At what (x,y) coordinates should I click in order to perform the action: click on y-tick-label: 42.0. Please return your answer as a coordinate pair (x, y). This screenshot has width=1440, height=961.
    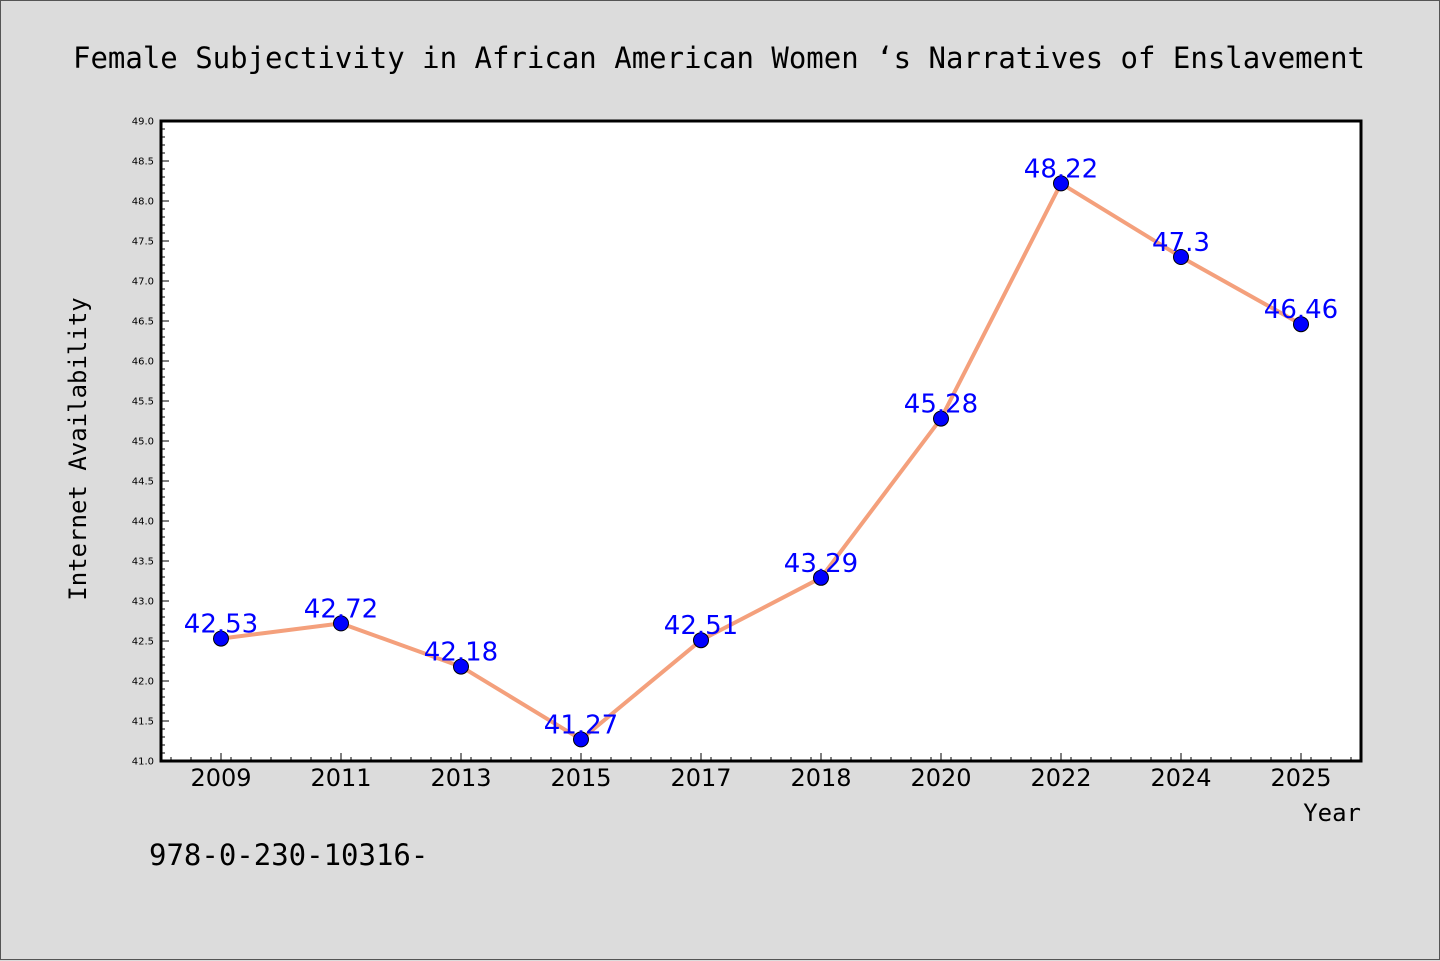
    Looking at the image, I should click on (143, 682).